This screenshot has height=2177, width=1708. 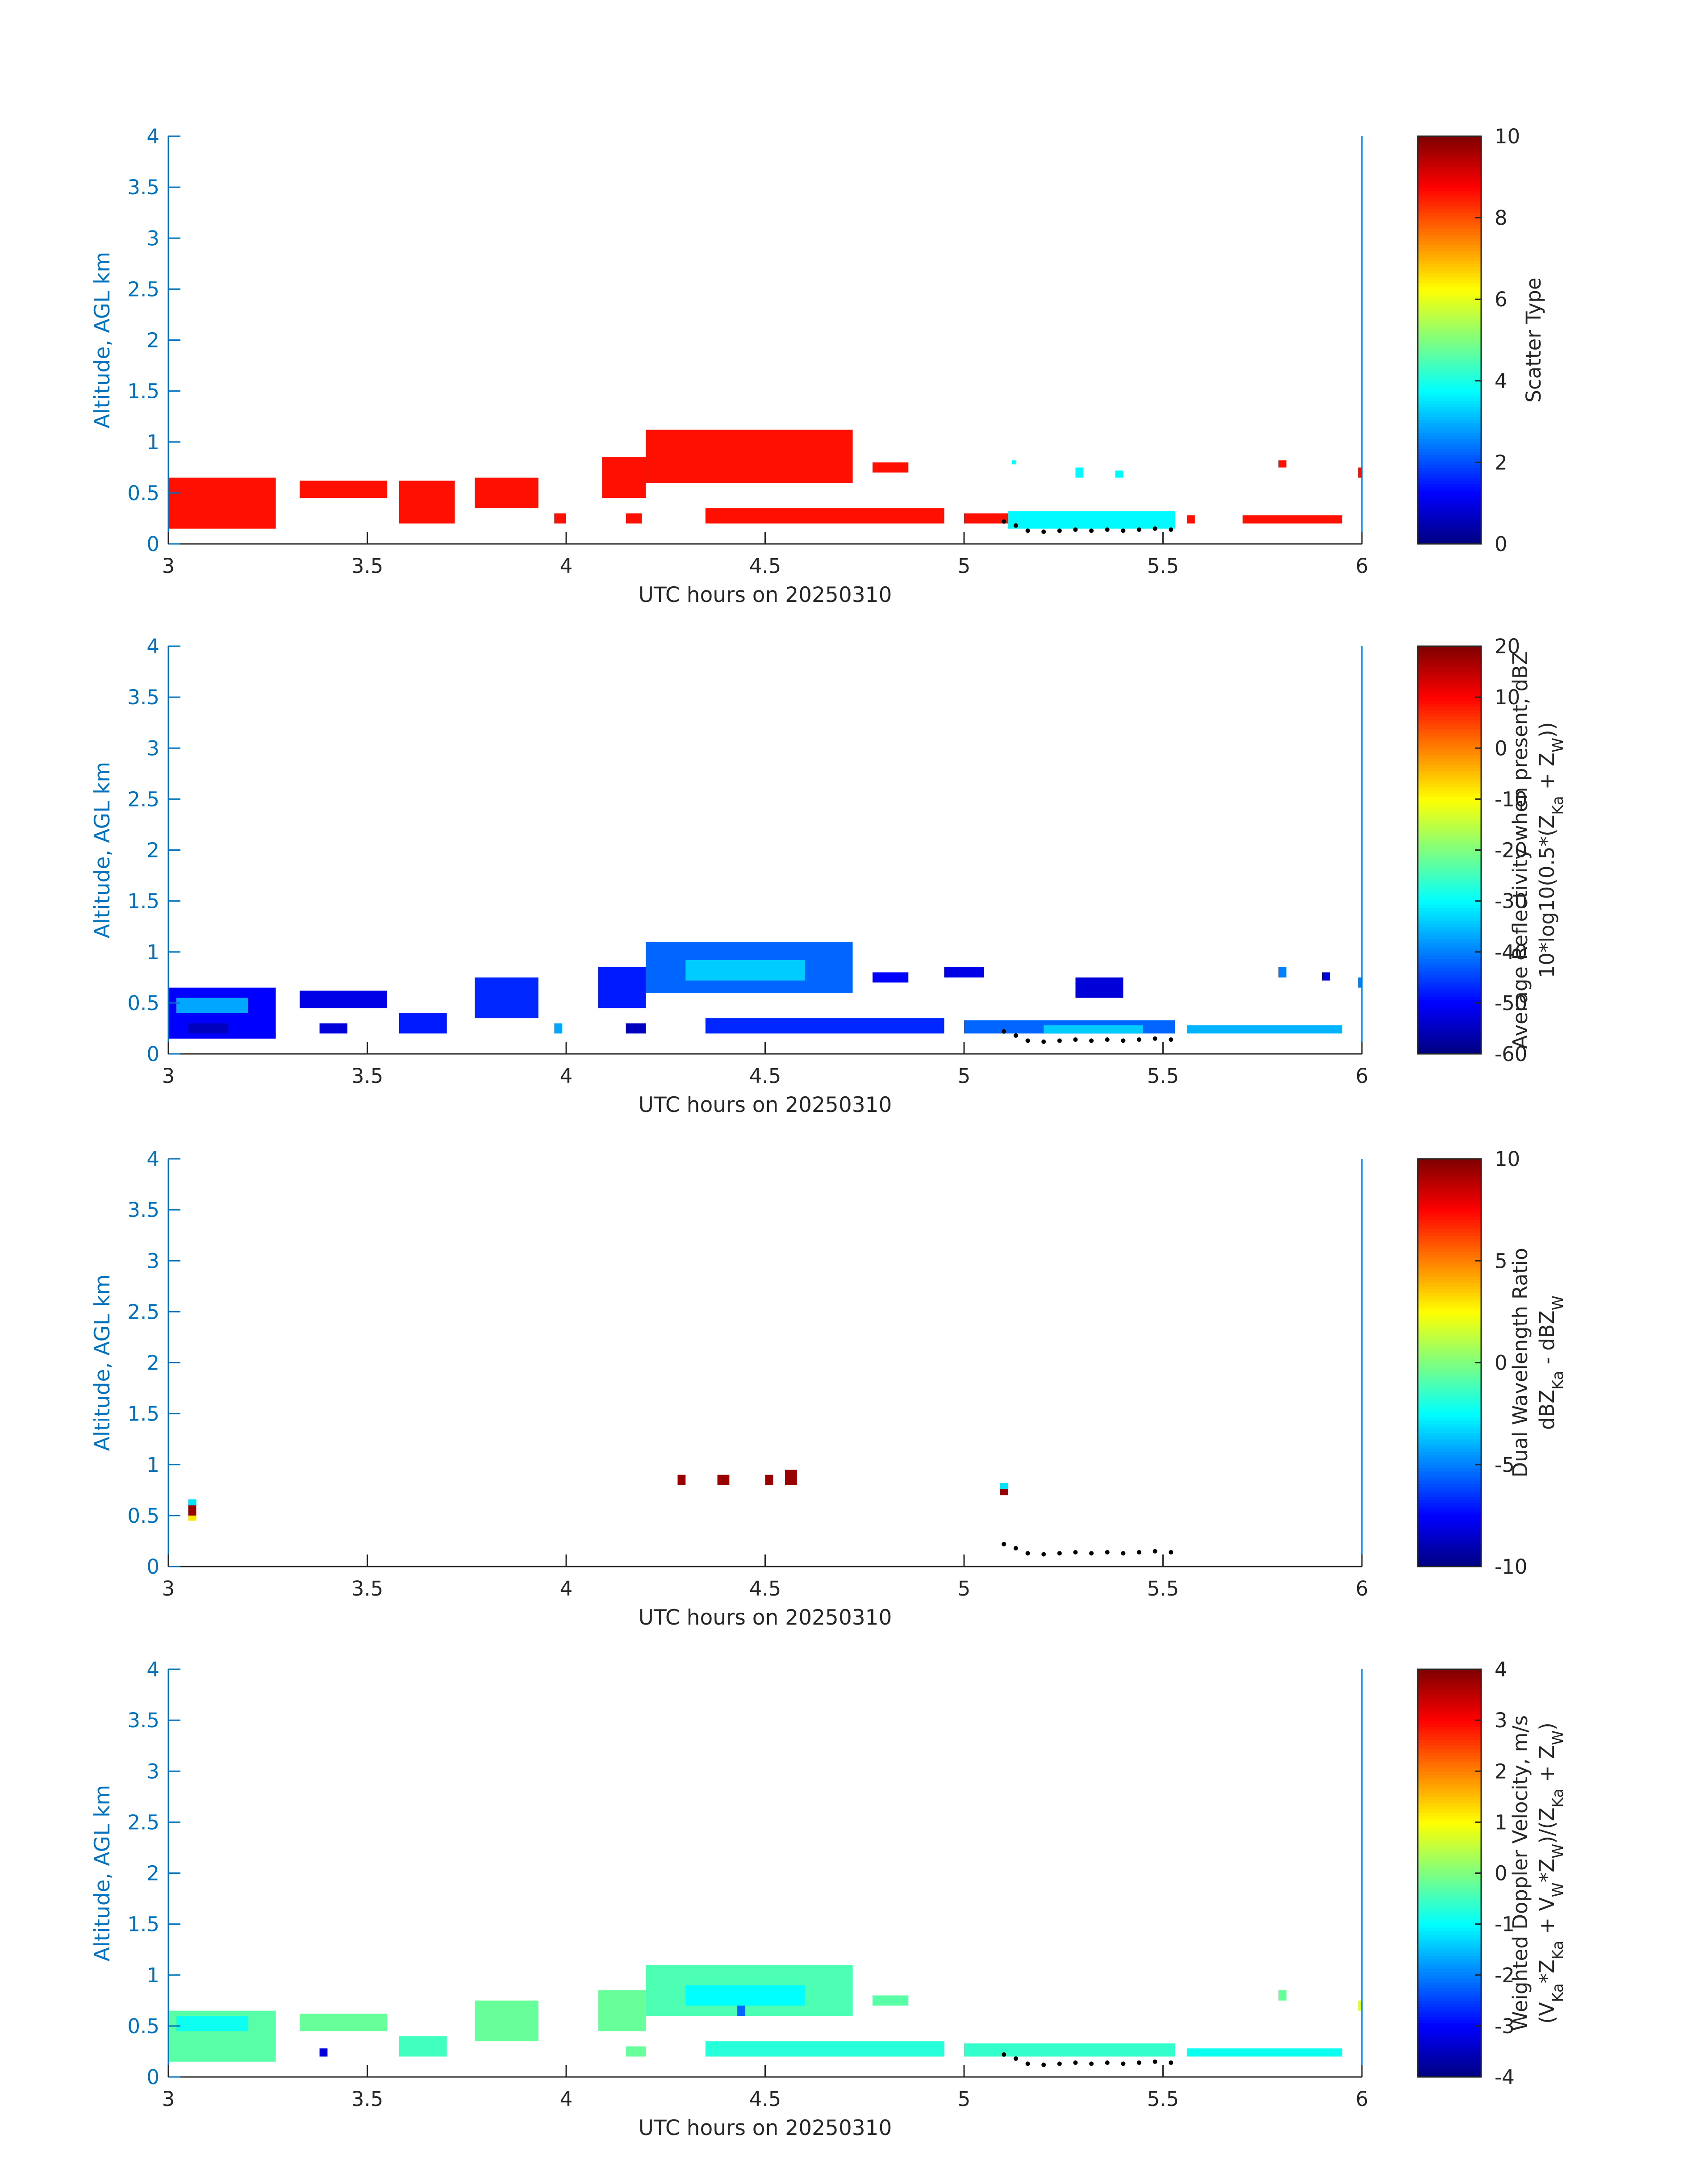 What do you see at coordinates (1501, 462) in the screenshot?
I see `colorbar-tick-label: 2` at bounding box center [1501, 462].